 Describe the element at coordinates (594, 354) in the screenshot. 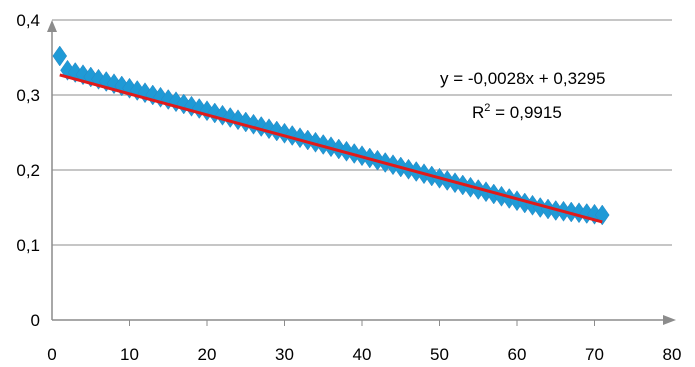

I see `x-tick-label: 70` at that location.